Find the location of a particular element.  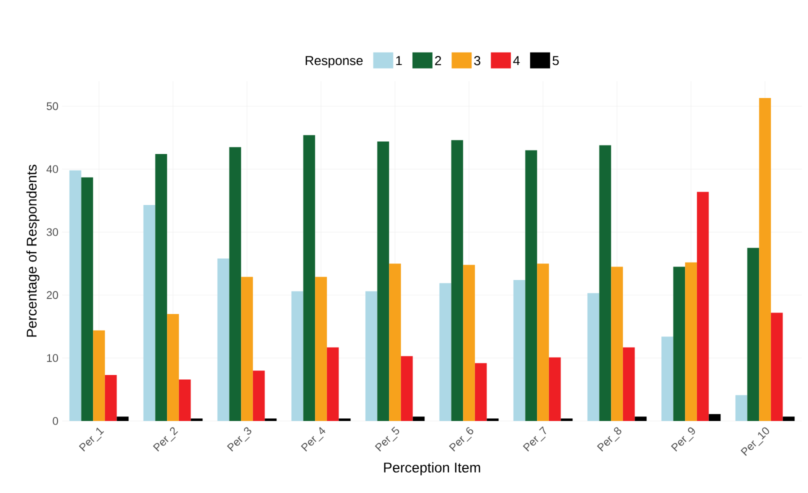

y-tick-label: 30 is located at coordinates (52, 232).